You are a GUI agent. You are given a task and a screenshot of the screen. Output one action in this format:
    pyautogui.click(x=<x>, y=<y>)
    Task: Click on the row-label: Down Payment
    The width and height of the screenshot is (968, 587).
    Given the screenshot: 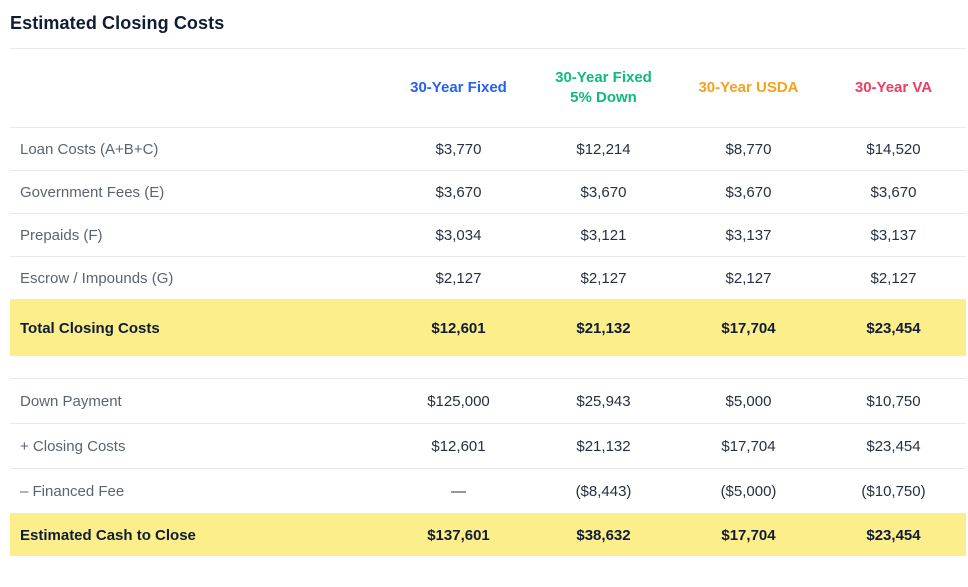 What is the action you would take?
    pyautogui.click(x=71, y=401)
    